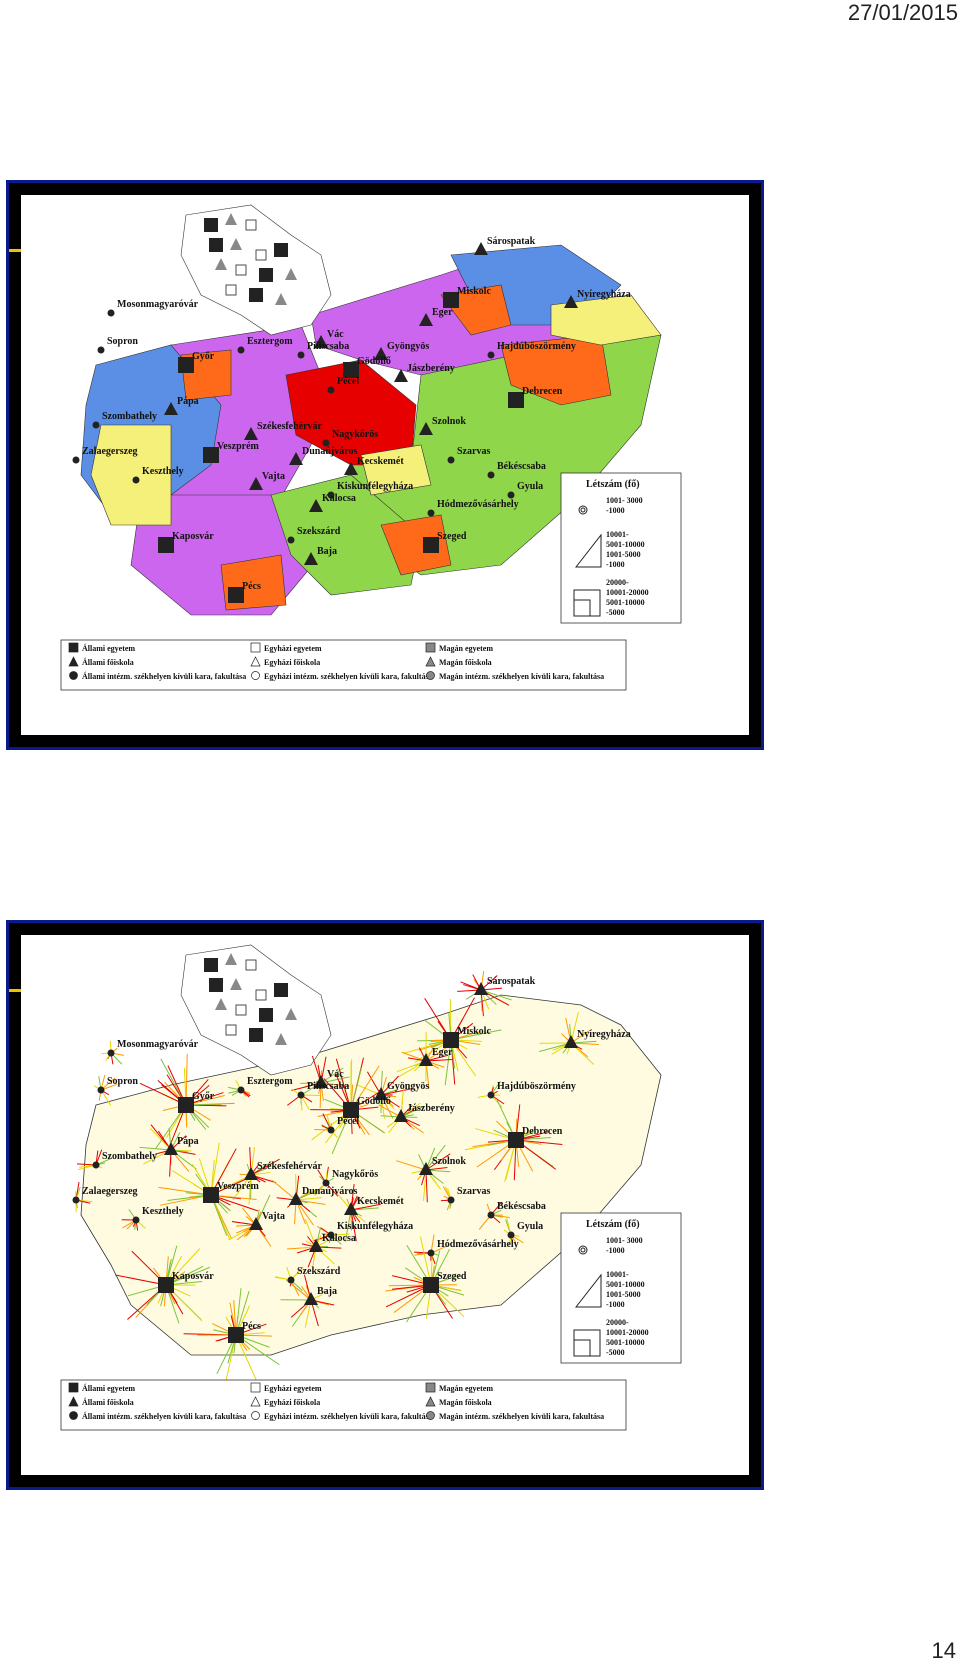 This screenshot has width=960, height=1672. Describe the element at coordinates (339, 1238) in the screenshot. I see `city-label-kalocsa: Kalocsa` at that location.